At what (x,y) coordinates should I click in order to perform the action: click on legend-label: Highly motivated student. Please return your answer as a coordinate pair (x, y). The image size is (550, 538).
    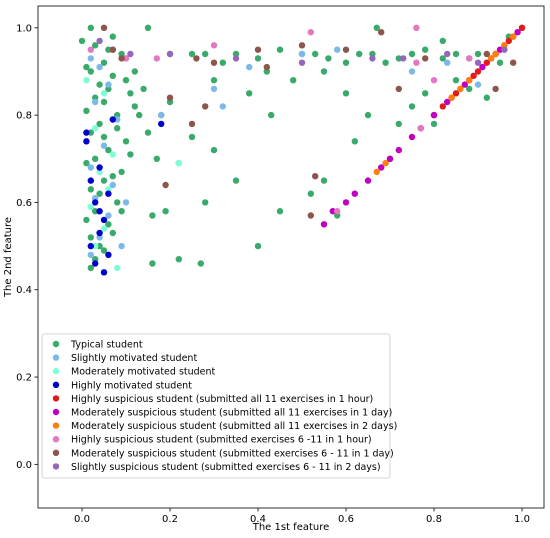
    Looking at the image, I should click on (131, 385).